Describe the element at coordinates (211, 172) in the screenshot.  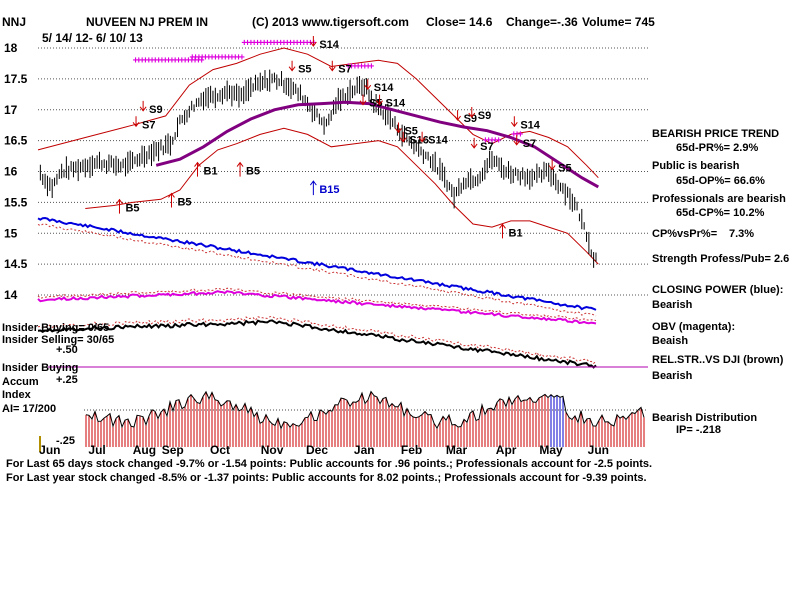
I see `signal-b1: B1` at that location.